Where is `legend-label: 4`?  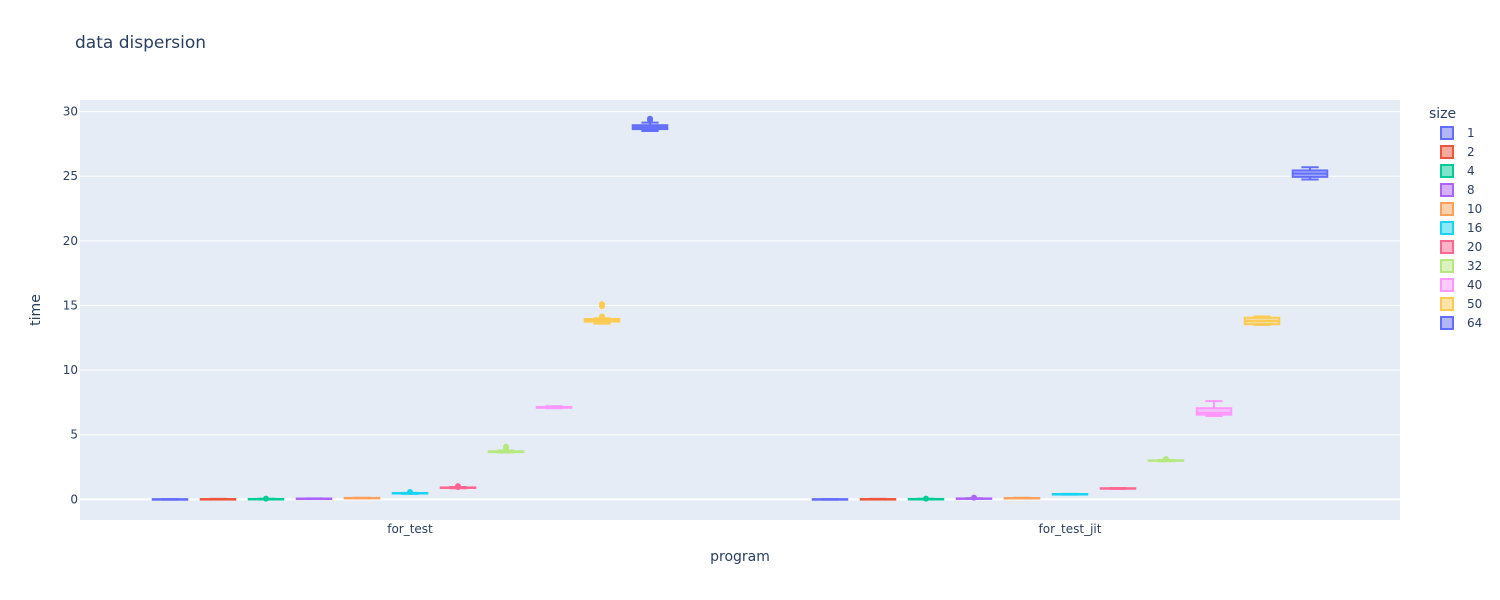
legend-label: 4 is located at coordinates (1471, 171).